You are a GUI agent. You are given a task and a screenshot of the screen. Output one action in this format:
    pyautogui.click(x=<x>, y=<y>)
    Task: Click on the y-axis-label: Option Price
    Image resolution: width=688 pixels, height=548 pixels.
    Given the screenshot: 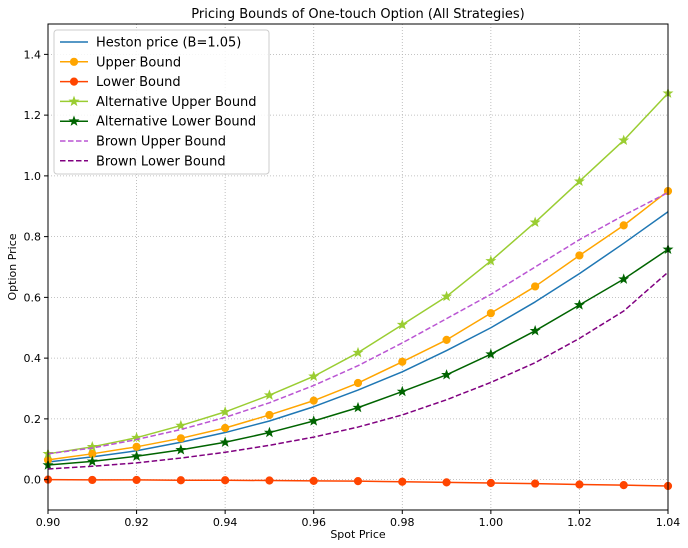 What is the action you would take?
    pyautogui.click(x=12, y=266)
    